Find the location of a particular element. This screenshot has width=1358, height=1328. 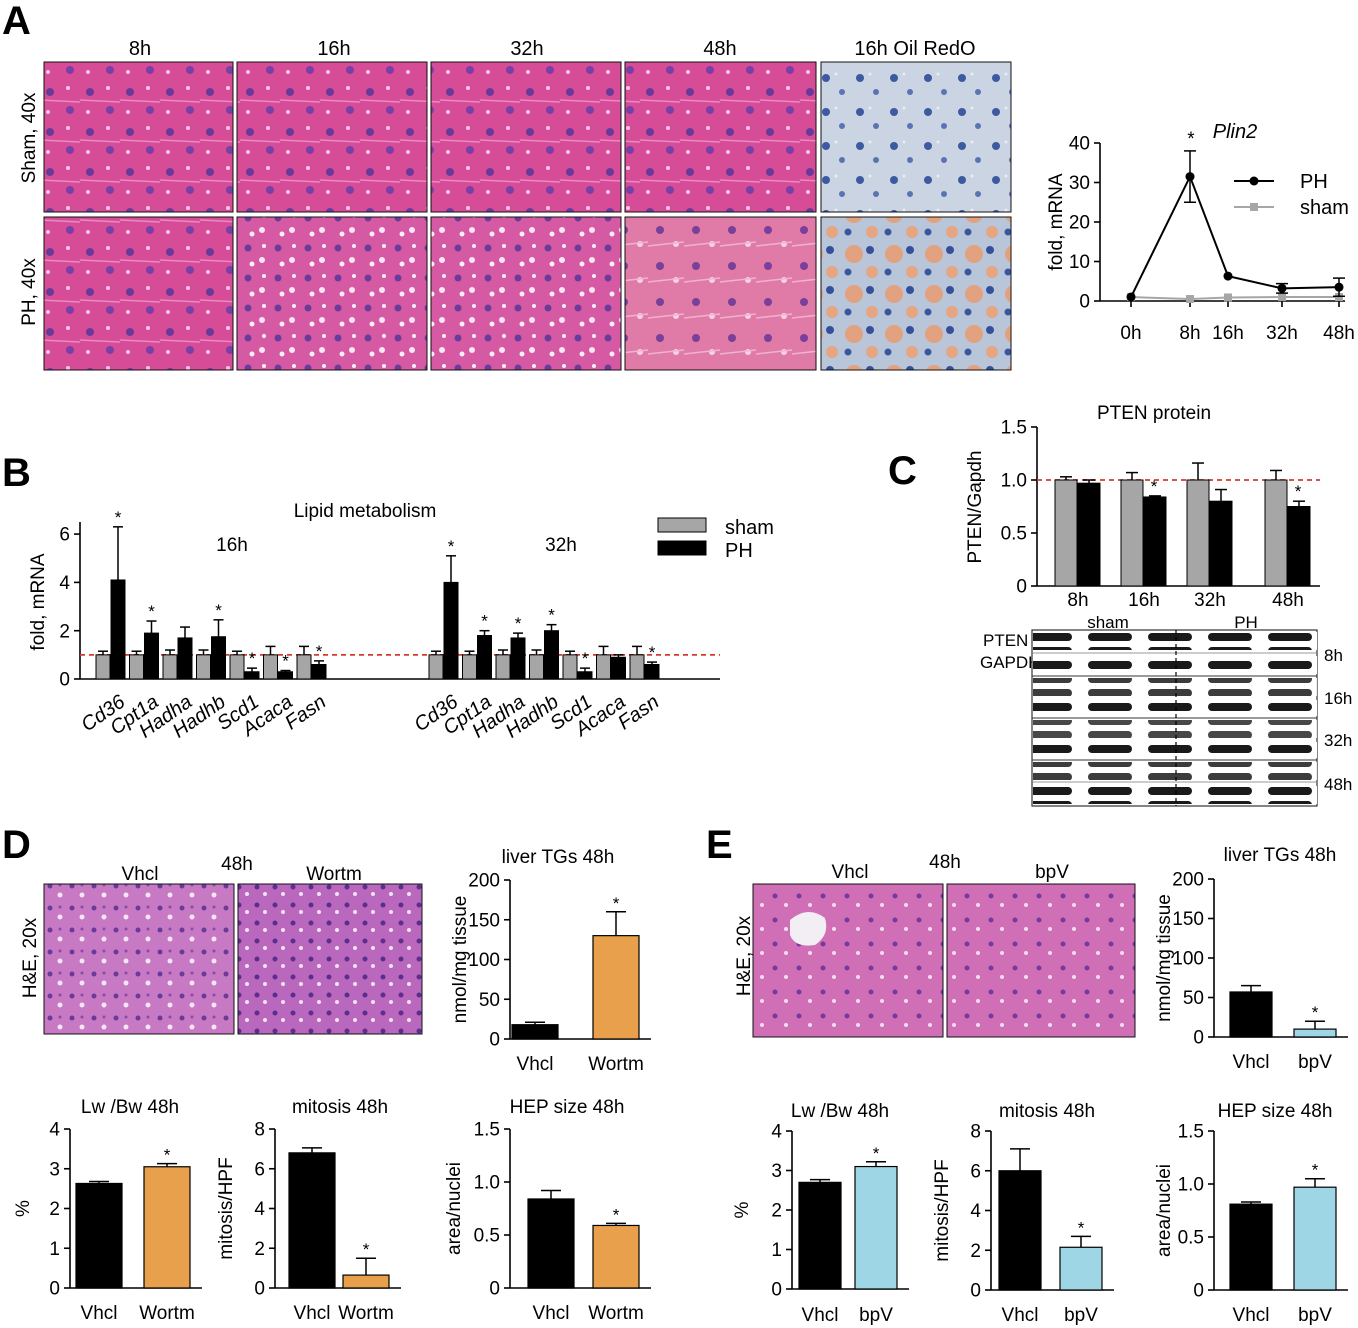

e_tg-y-tick-label: 150 is located at coordinates (1188, 919).